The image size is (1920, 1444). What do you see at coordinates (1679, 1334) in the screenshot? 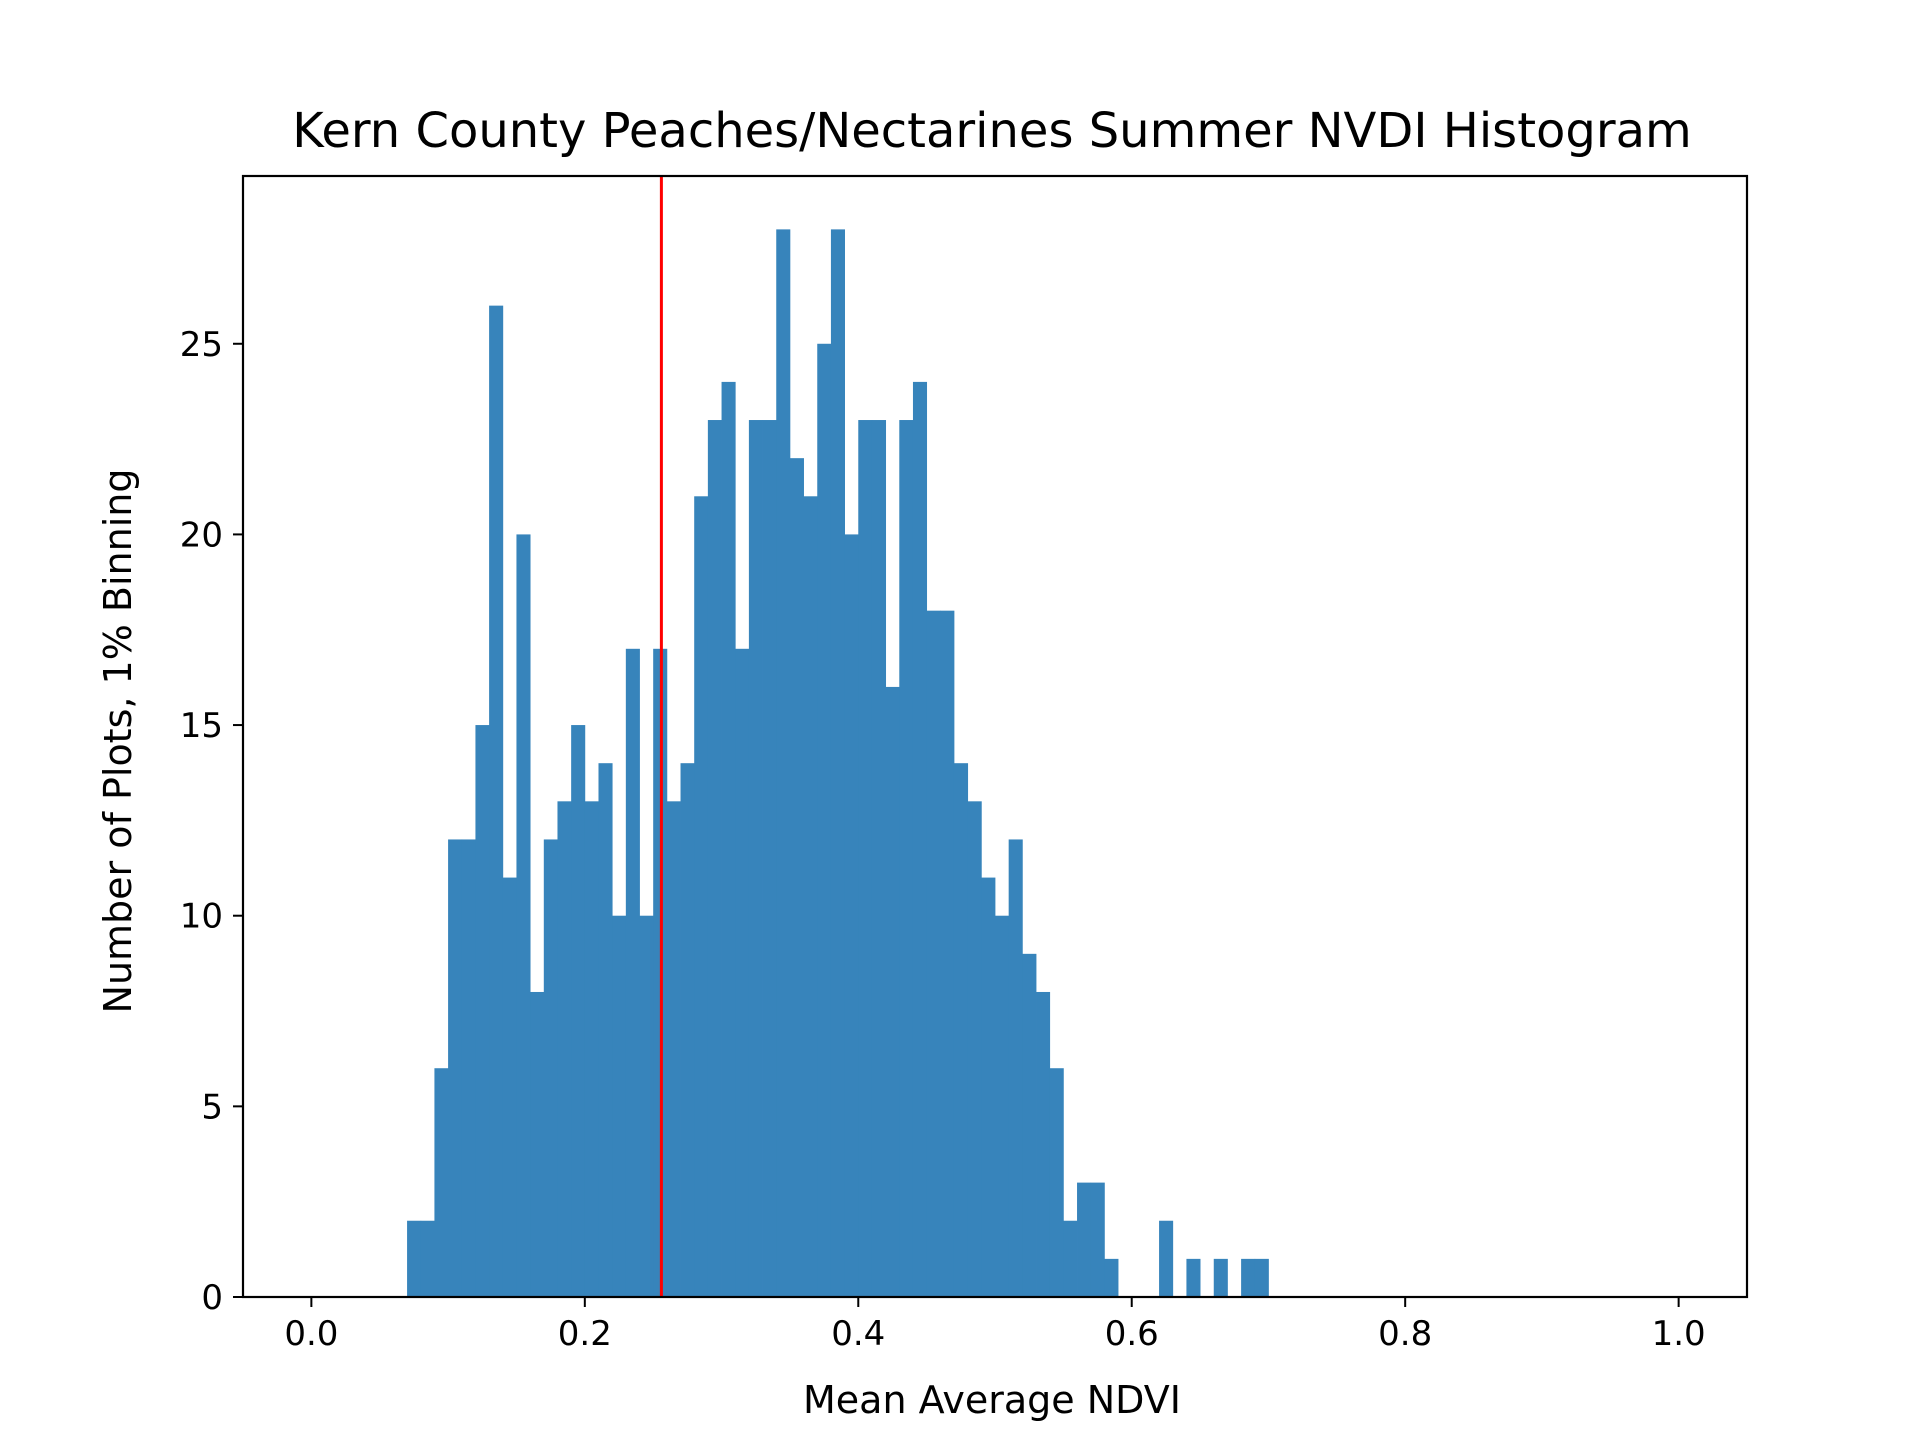
I see `x-tick-label: 1.0` at bounding box center [1679, 1334].